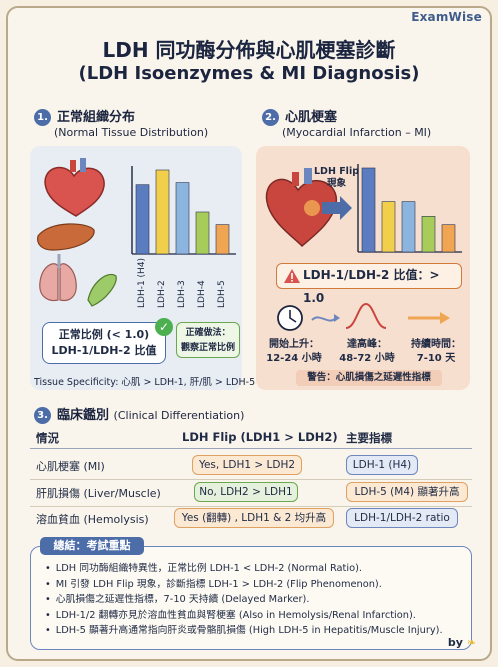 The image size is (498, 667). Describe the element at coordinates (92, 519) in the screenshot. I see `row-hemolysis-condition: 溶血貧血 (Hemolysis)` at that location.